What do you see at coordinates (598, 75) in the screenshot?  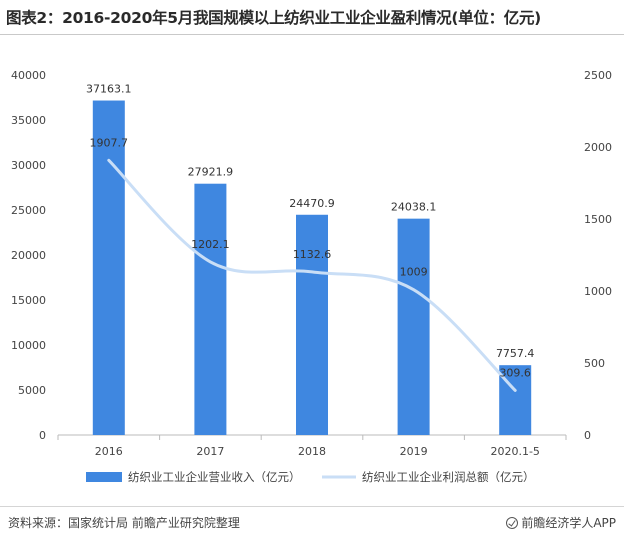 I see `y-right-tick-label: 2500` at bounding box center [598, 75].